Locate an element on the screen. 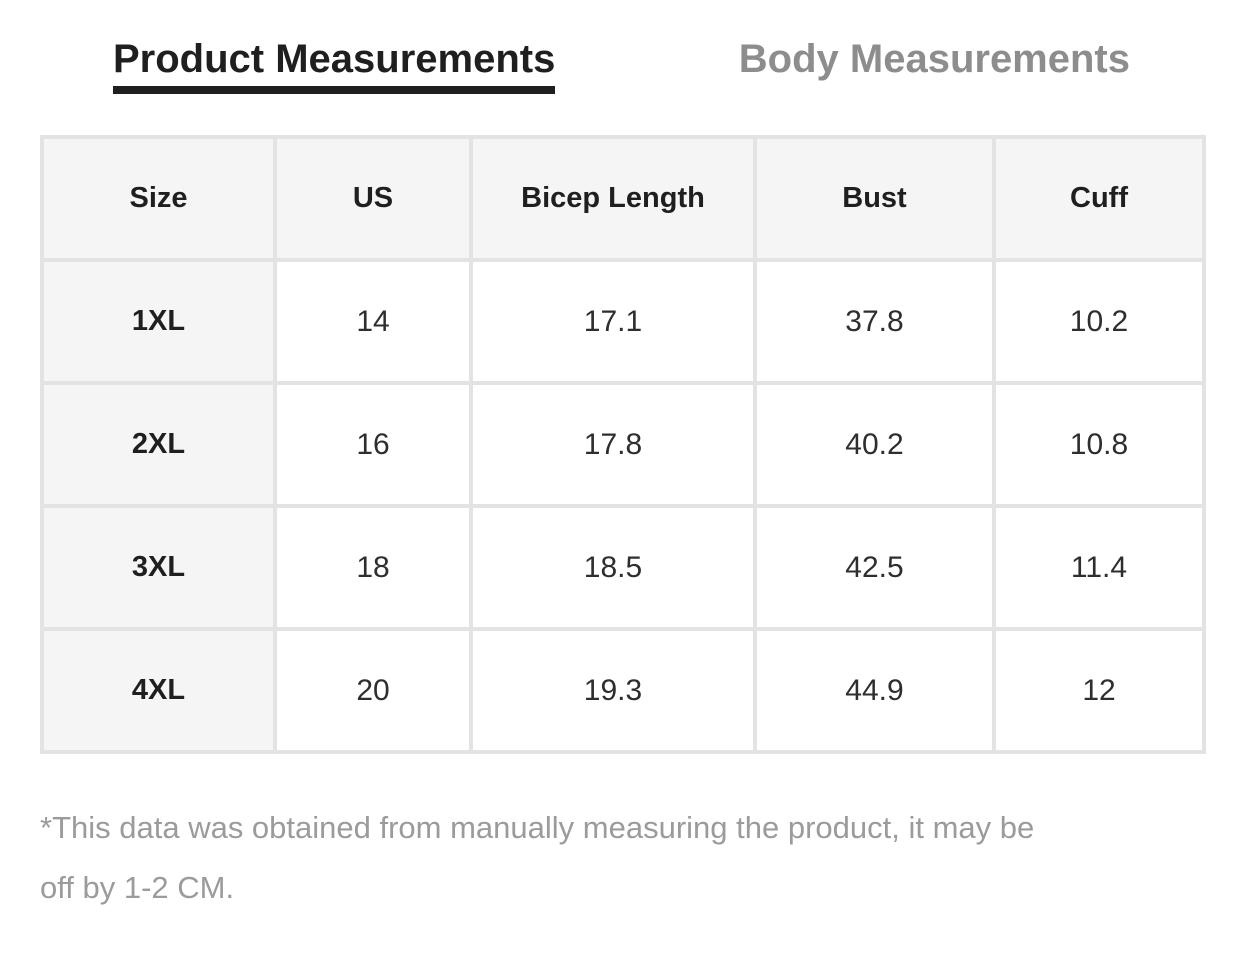  column-header-bust: Bust is located at coordinates (874, 198).